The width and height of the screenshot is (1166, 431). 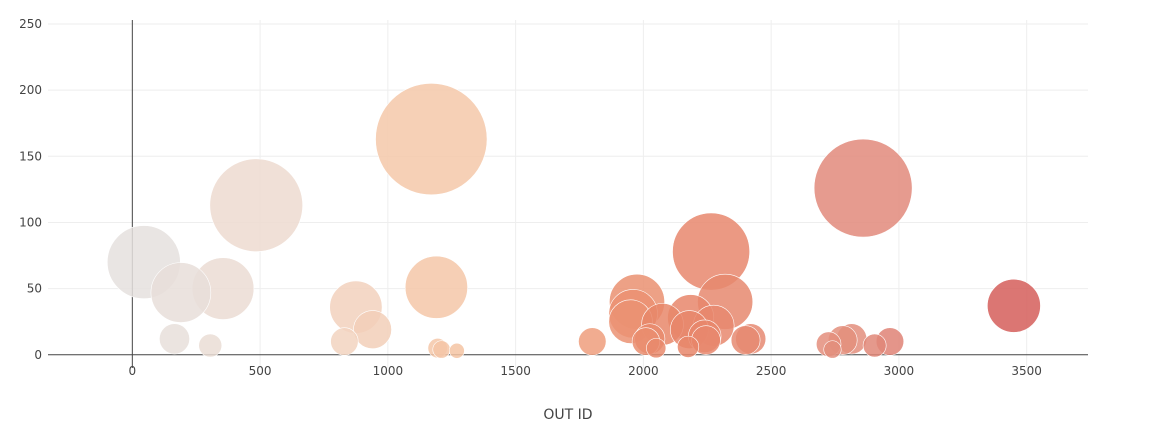 I want to click on y-tick-label: 0, so click(x=38, y=355).